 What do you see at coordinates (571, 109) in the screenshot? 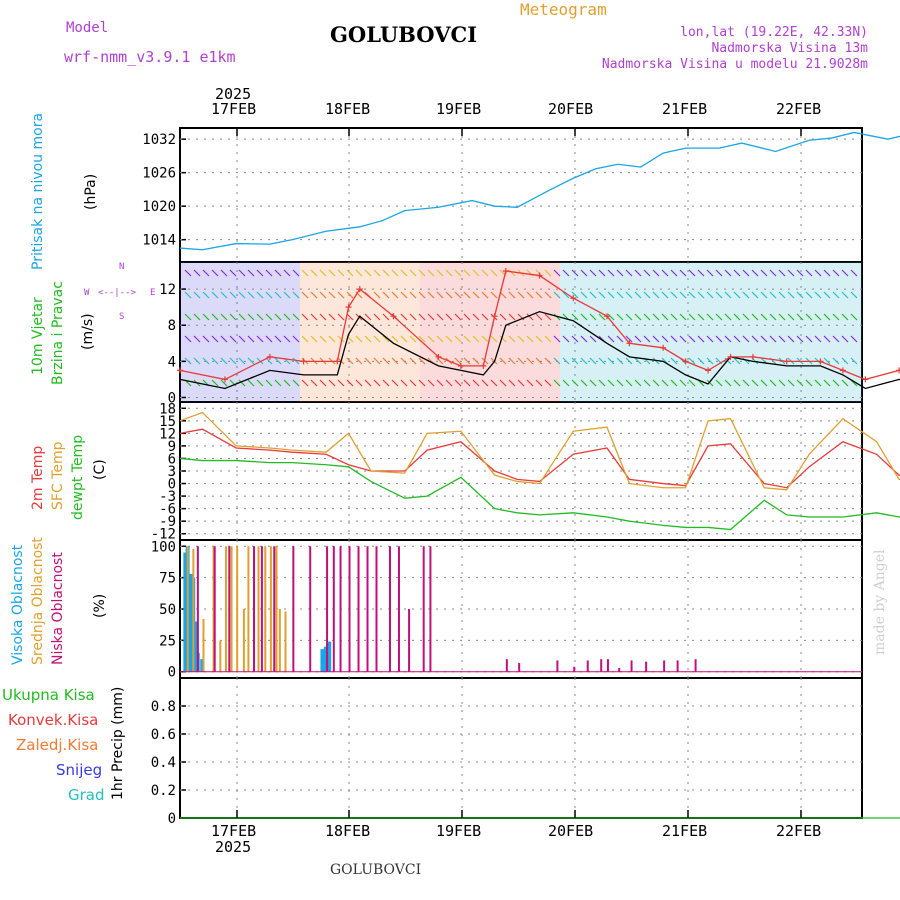
I see `date-label-top-3: 20FEB` at bounding box center [571, 109].